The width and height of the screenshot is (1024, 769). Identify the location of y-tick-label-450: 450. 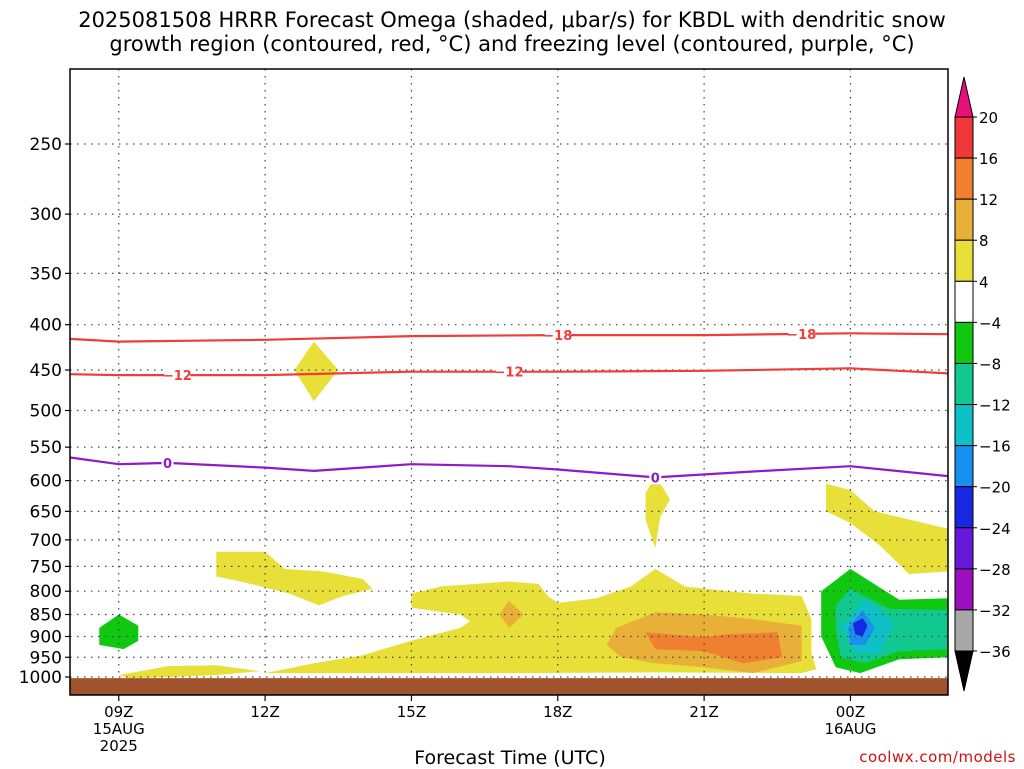
(46, 371).